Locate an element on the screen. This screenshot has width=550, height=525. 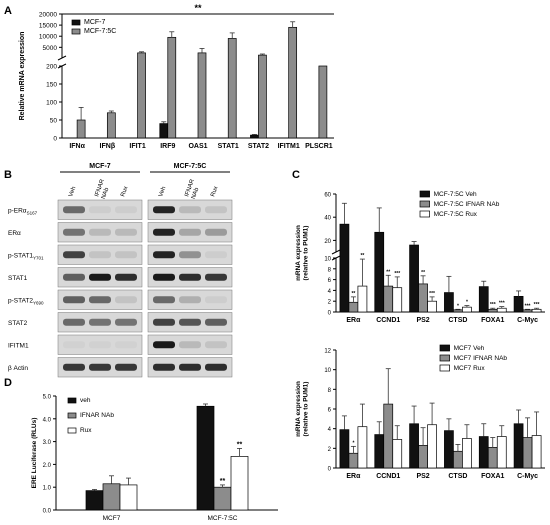
blot-row-label-main: STAT2 is located at coordinates (18, 323).